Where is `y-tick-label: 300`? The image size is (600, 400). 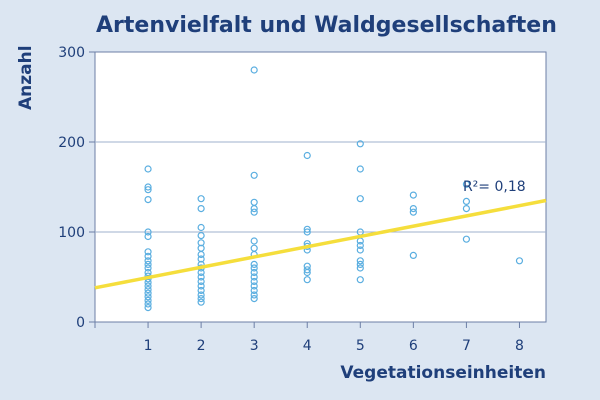 y-tick-label: 300 is located at coordinates (71, 53).